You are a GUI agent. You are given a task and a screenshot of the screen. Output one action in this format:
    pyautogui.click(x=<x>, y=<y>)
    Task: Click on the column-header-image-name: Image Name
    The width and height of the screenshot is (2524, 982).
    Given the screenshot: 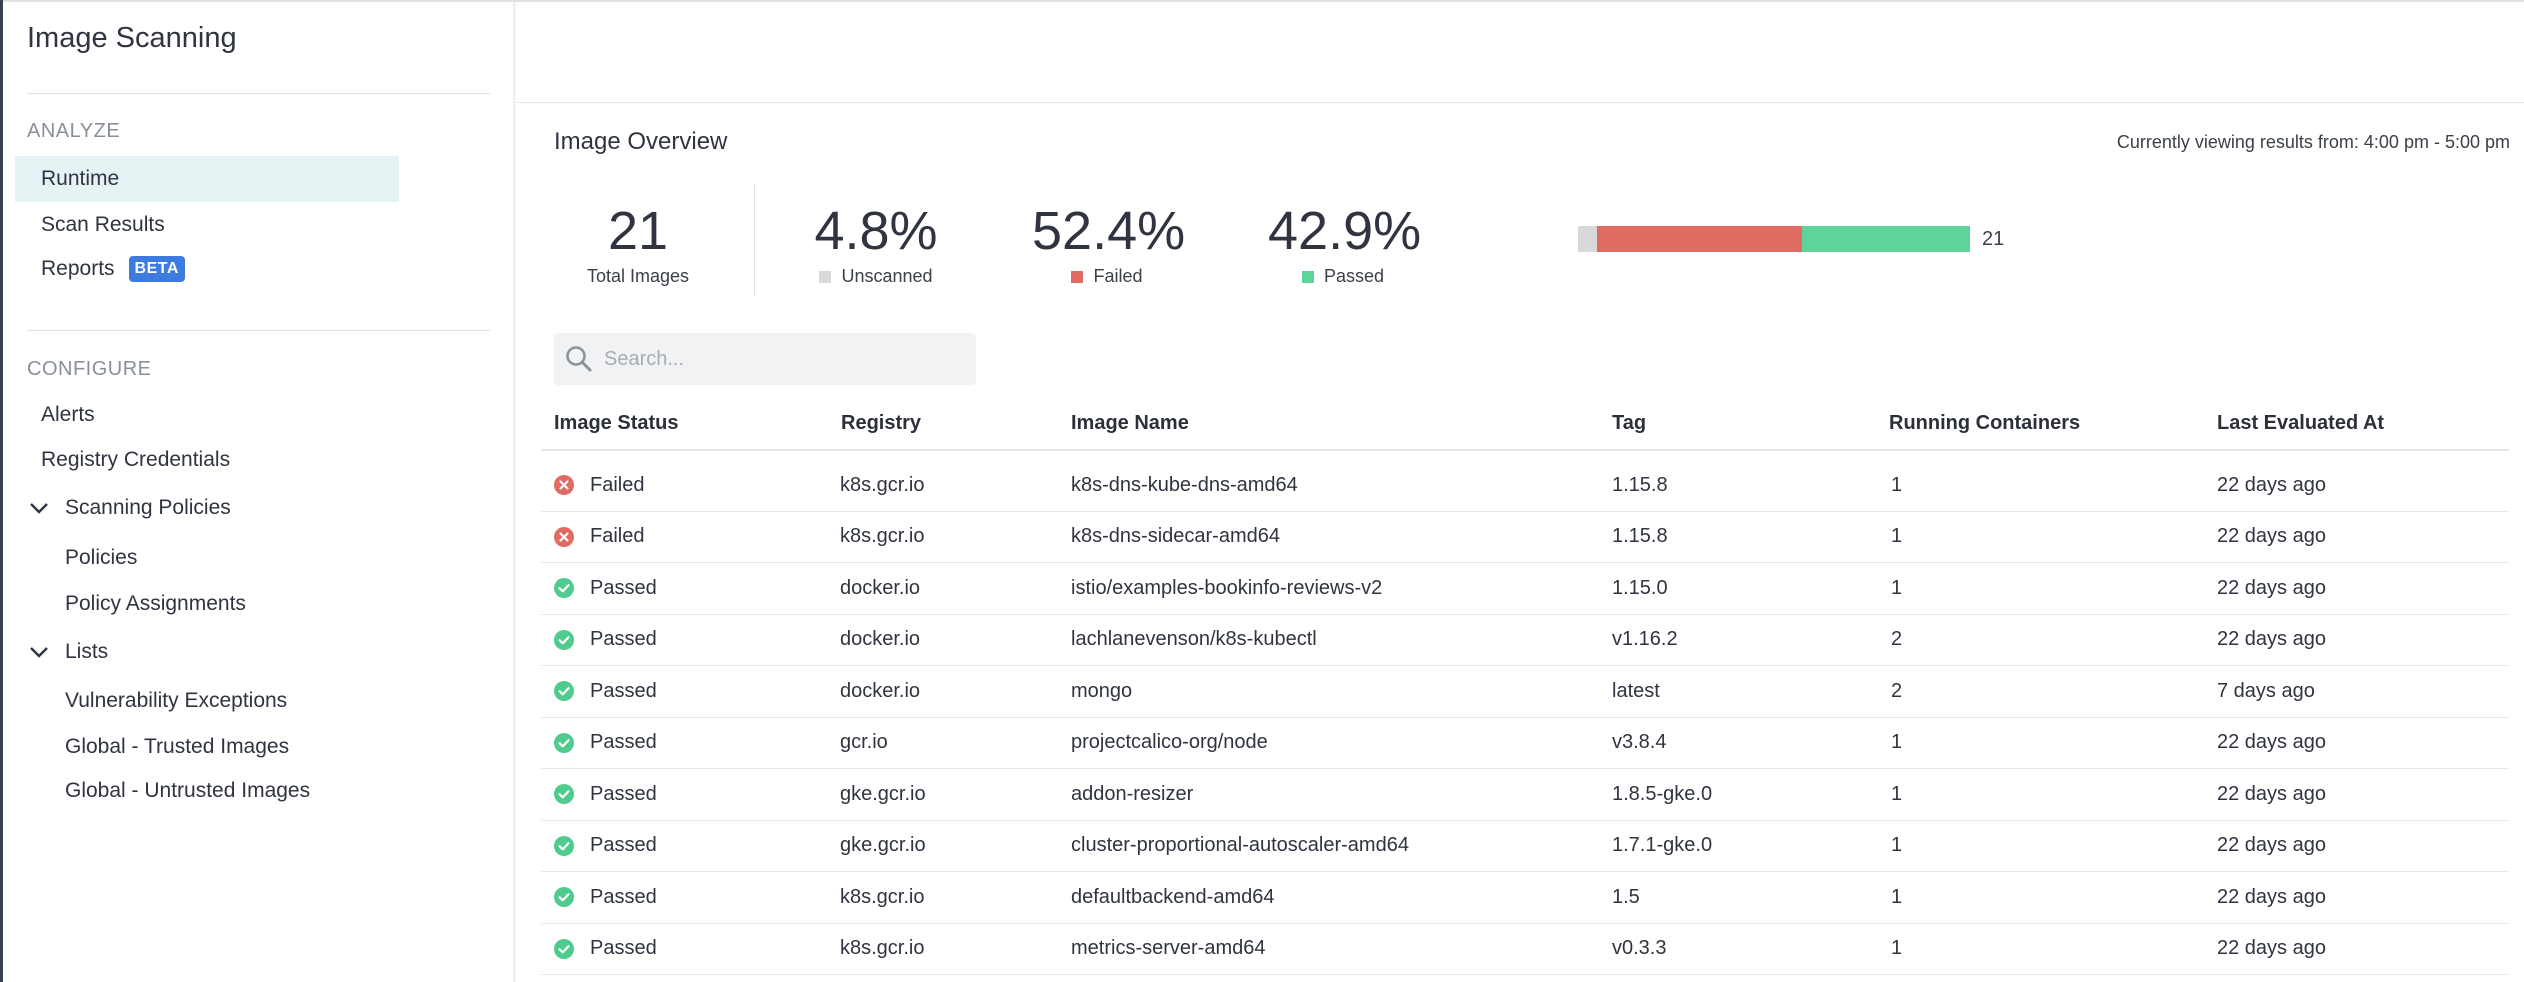 What is the action you would take?
    pyautogui.click(x=1130, y=423)
    